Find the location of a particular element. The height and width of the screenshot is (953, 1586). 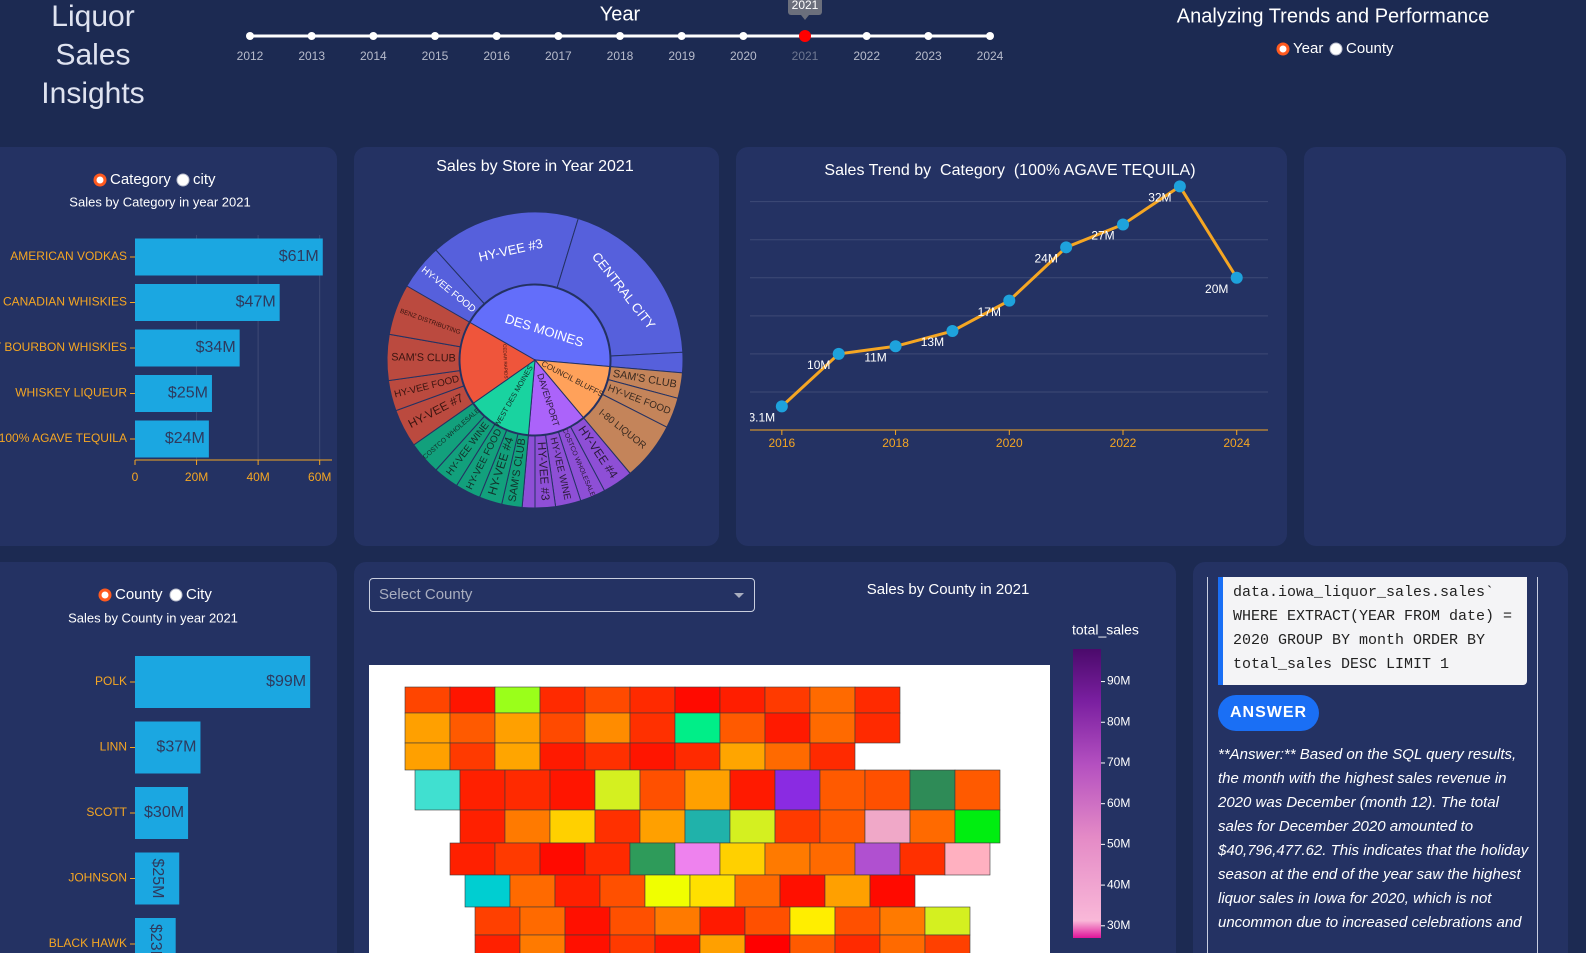

radio-label: city is located at coordinates (204, 179).